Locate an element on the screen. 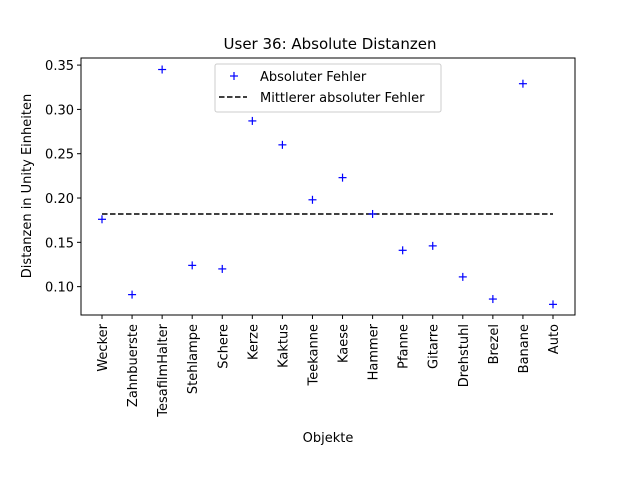 This screenshot has height=484, width=640. x-tick-label-kaese: Kaese is located at coordinates (344, 343).